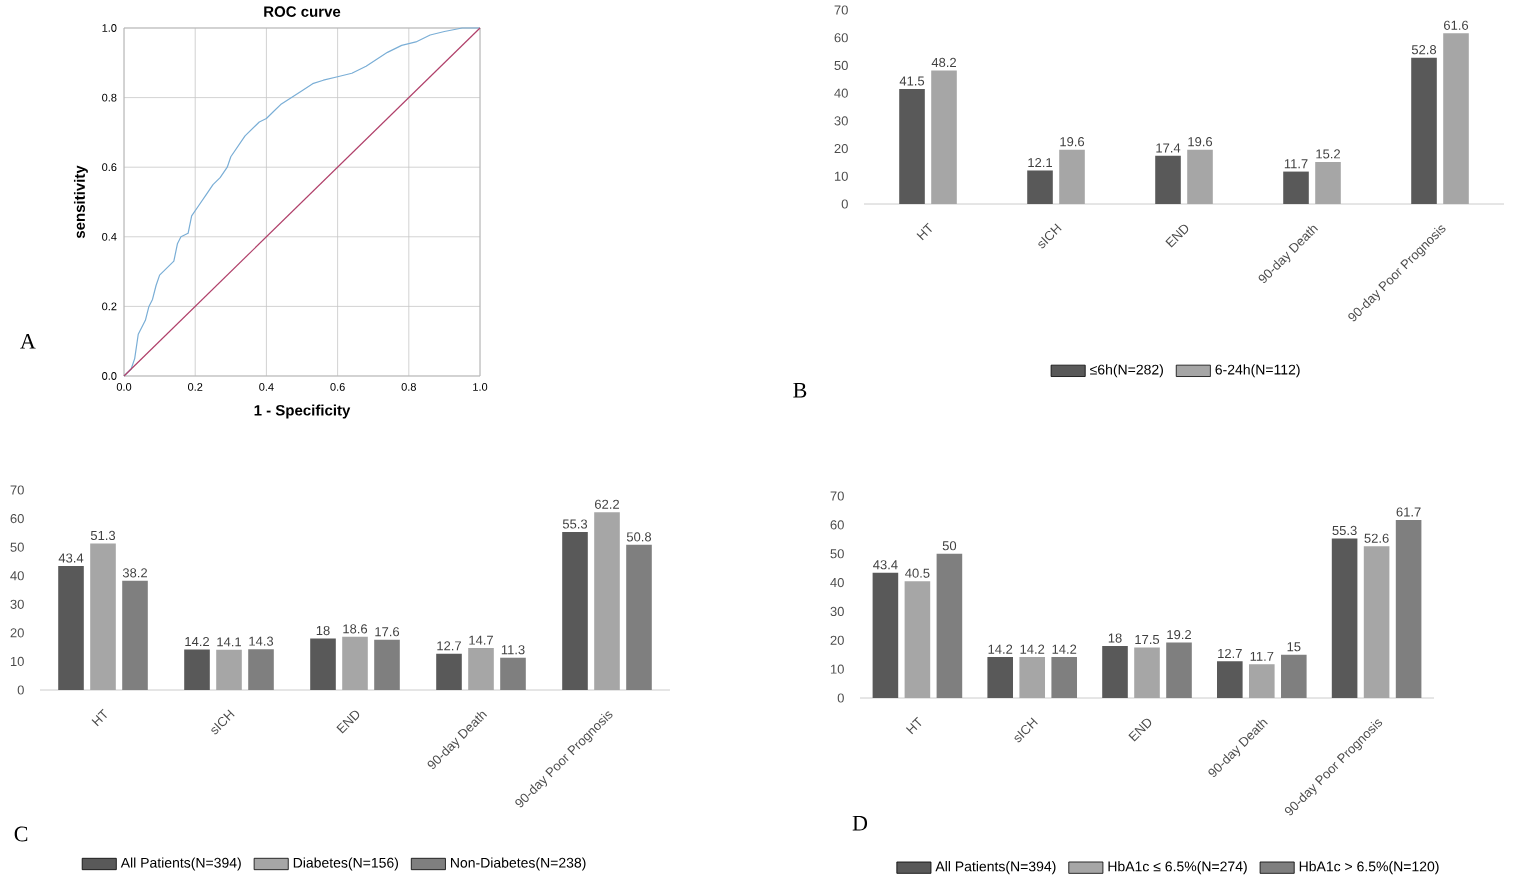 Image resolution: width=1520 pixels, height=880 pixels. I want to click on text: C, so click(21, 834).